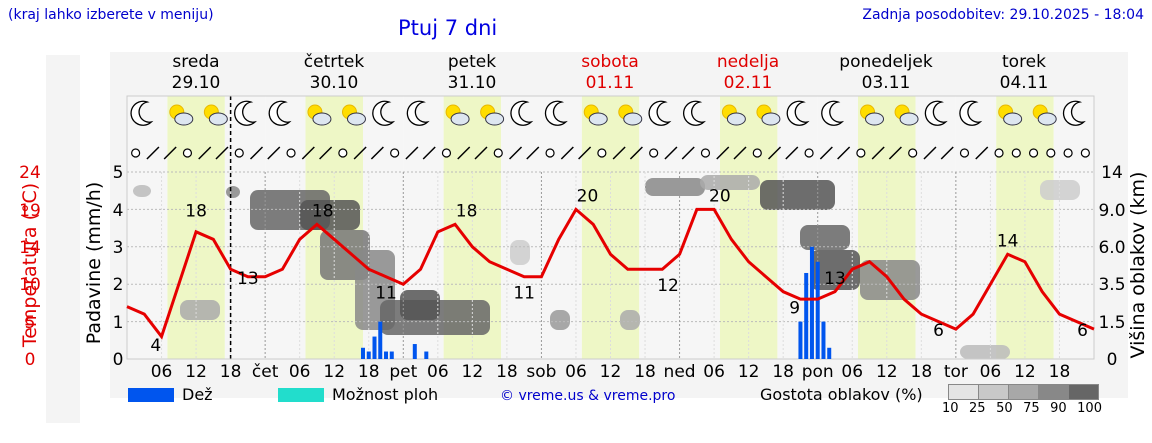 Image resolution: width=1152 pixels, height=443 pixels. Describe the element at coordinates (118, 360) in the screenshot. I see `precip-tick: 0` at that location.